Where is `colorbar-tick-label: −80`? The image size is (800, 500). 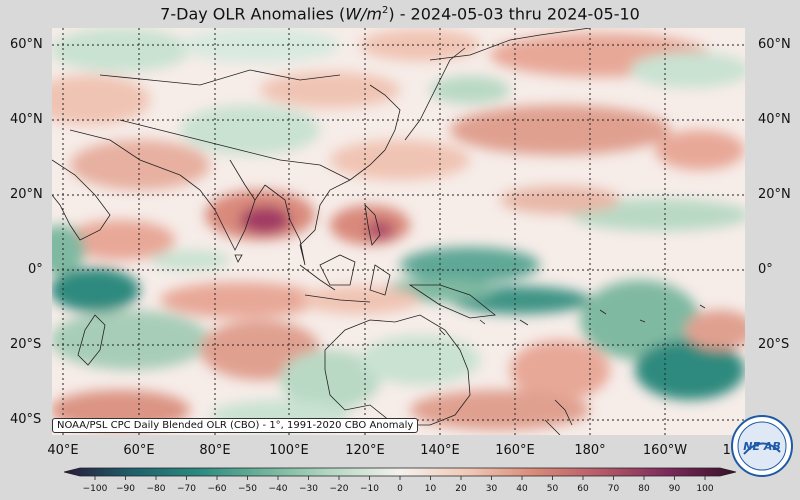 colorbar-tick-label: −80 is located at coordinates (156, 489).